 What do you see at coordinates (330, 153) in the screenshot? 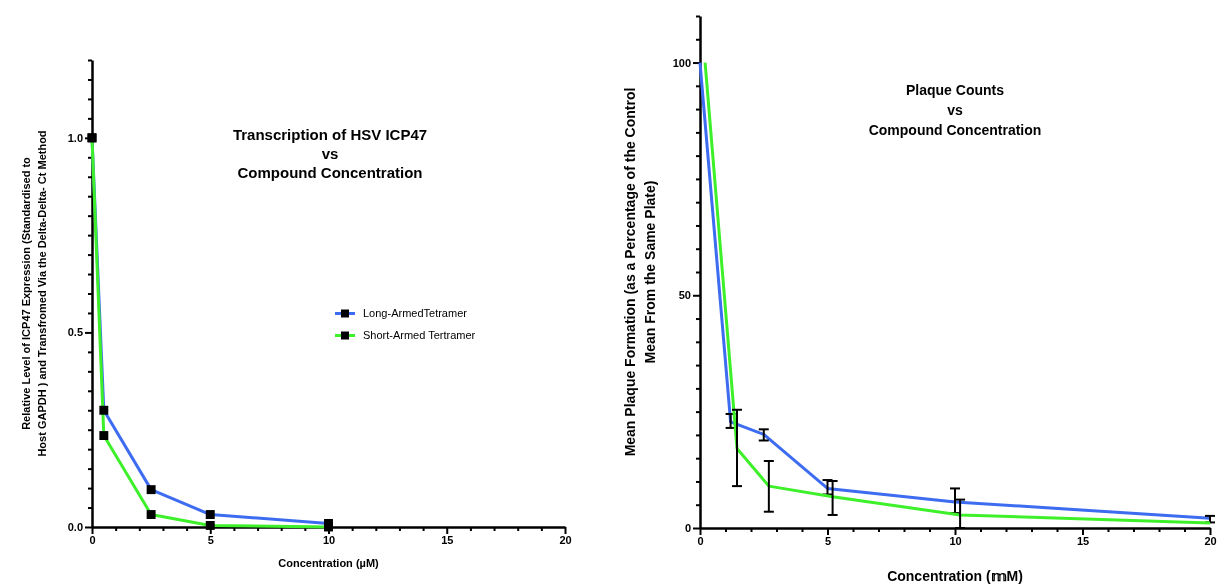
I see `text: Transcription of HSV ICP47 vs Compound Concentration` at bounding box center [330, 153].